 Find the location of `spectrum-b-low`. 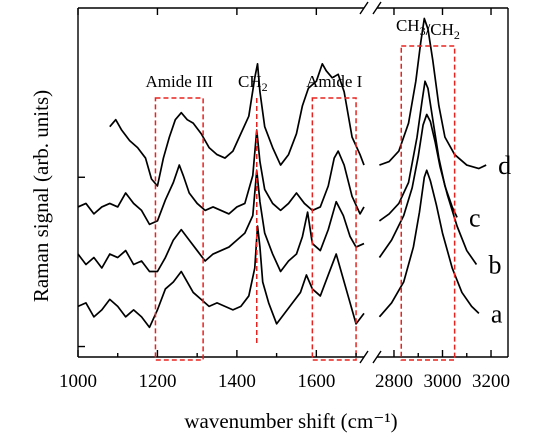

spectrum-b-low is located at coordinates (221, 221).